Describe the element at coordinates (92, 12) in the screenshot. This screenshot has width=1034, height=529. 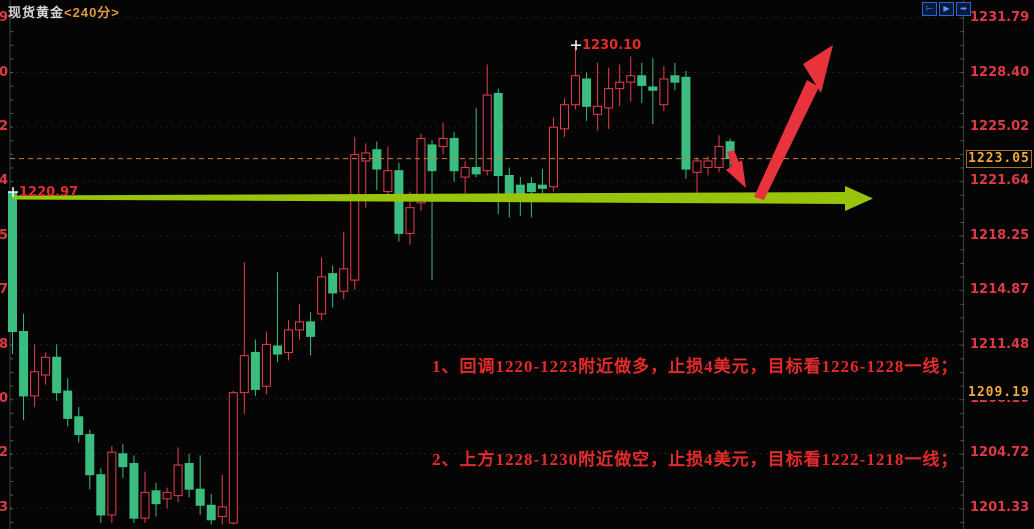
I see `timeframe-label: <240分>` at that location.